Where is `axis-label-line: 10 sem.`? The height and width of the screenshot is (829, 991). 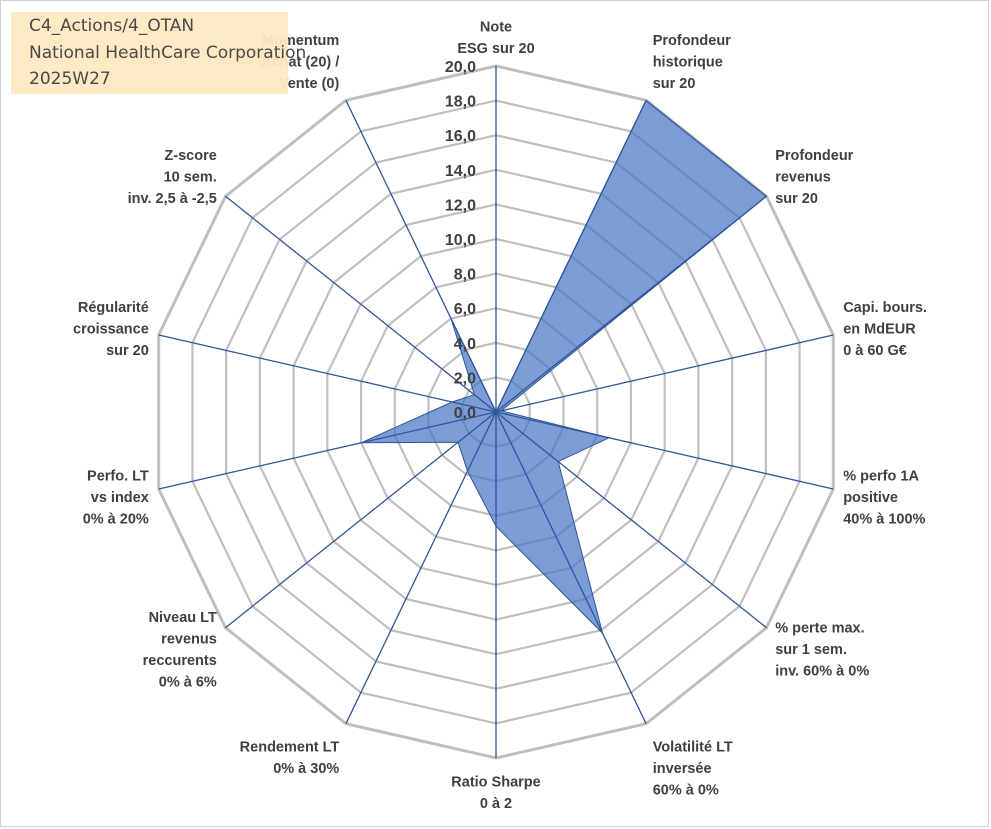
axis-label-line: 10 sem. is located at coordinates (190, 177).